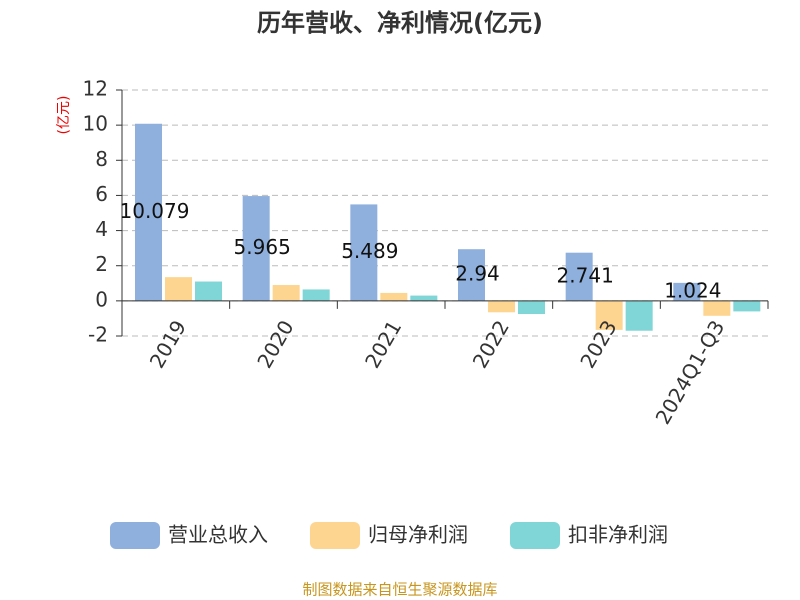 The image size is (800, 600). I want to click on y-tick-label: 12, so click(95, 89).